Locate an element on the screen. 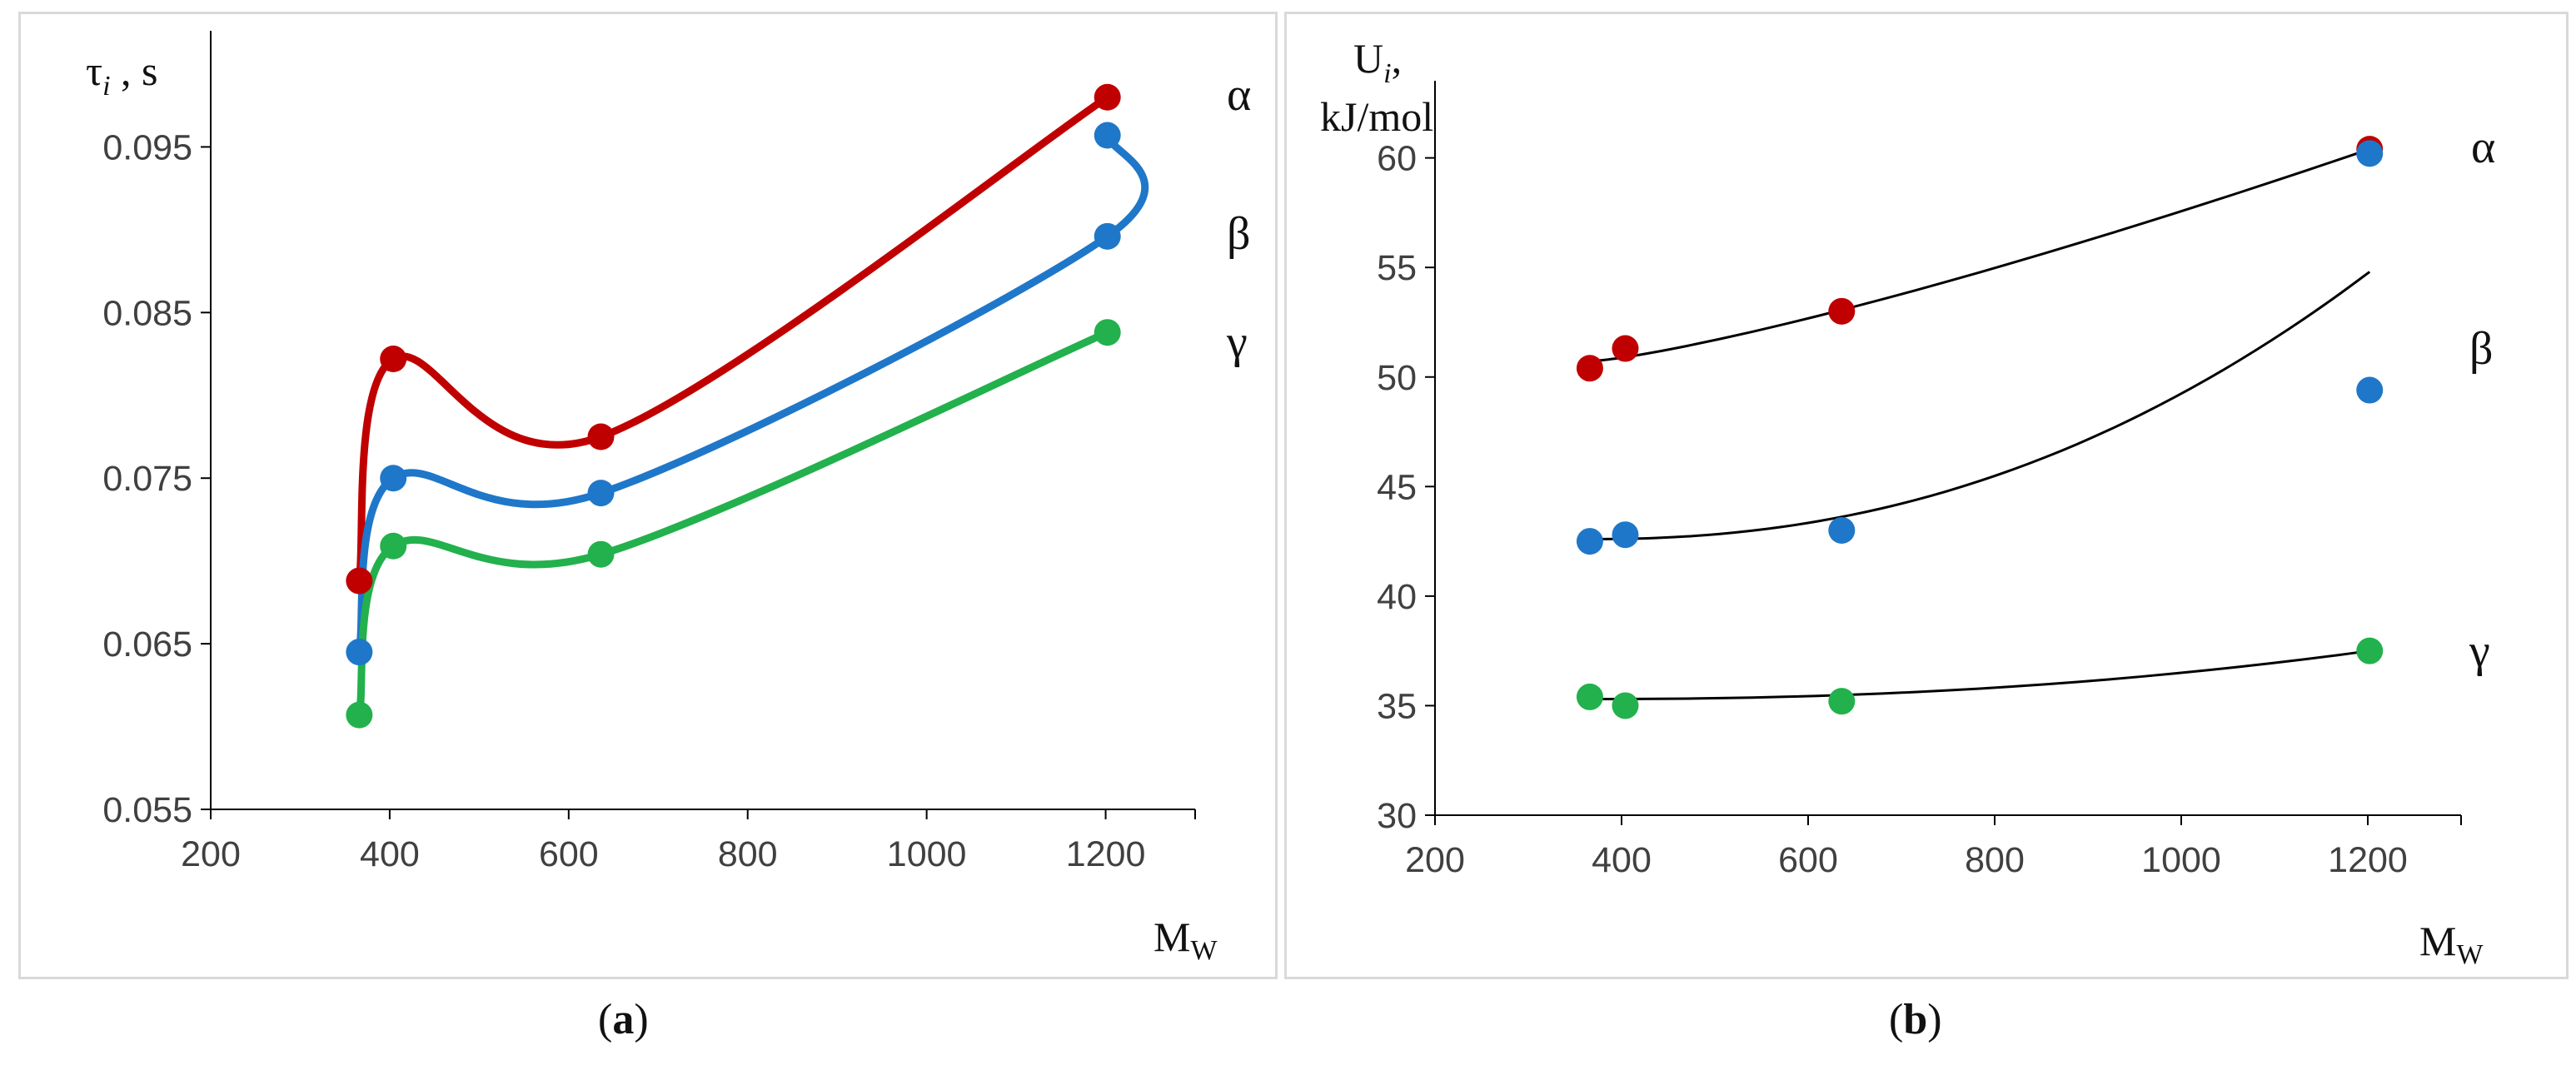  x-tick-label-b-5: 1200 is located at coordinates (2368, 860).